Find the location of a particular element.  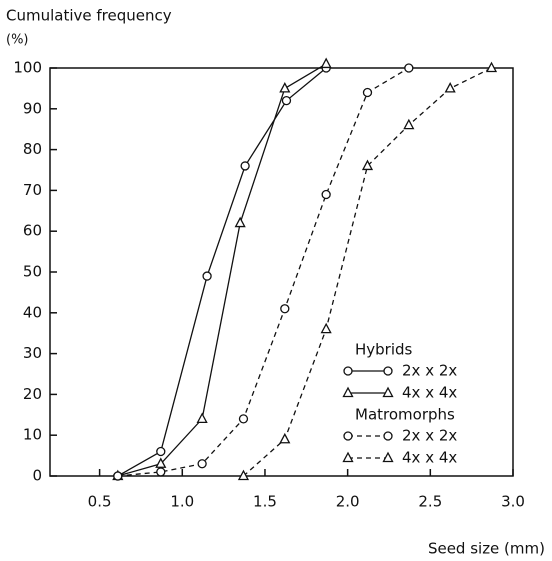

y-tick-label: 0 is located at coordinates (37, 476).